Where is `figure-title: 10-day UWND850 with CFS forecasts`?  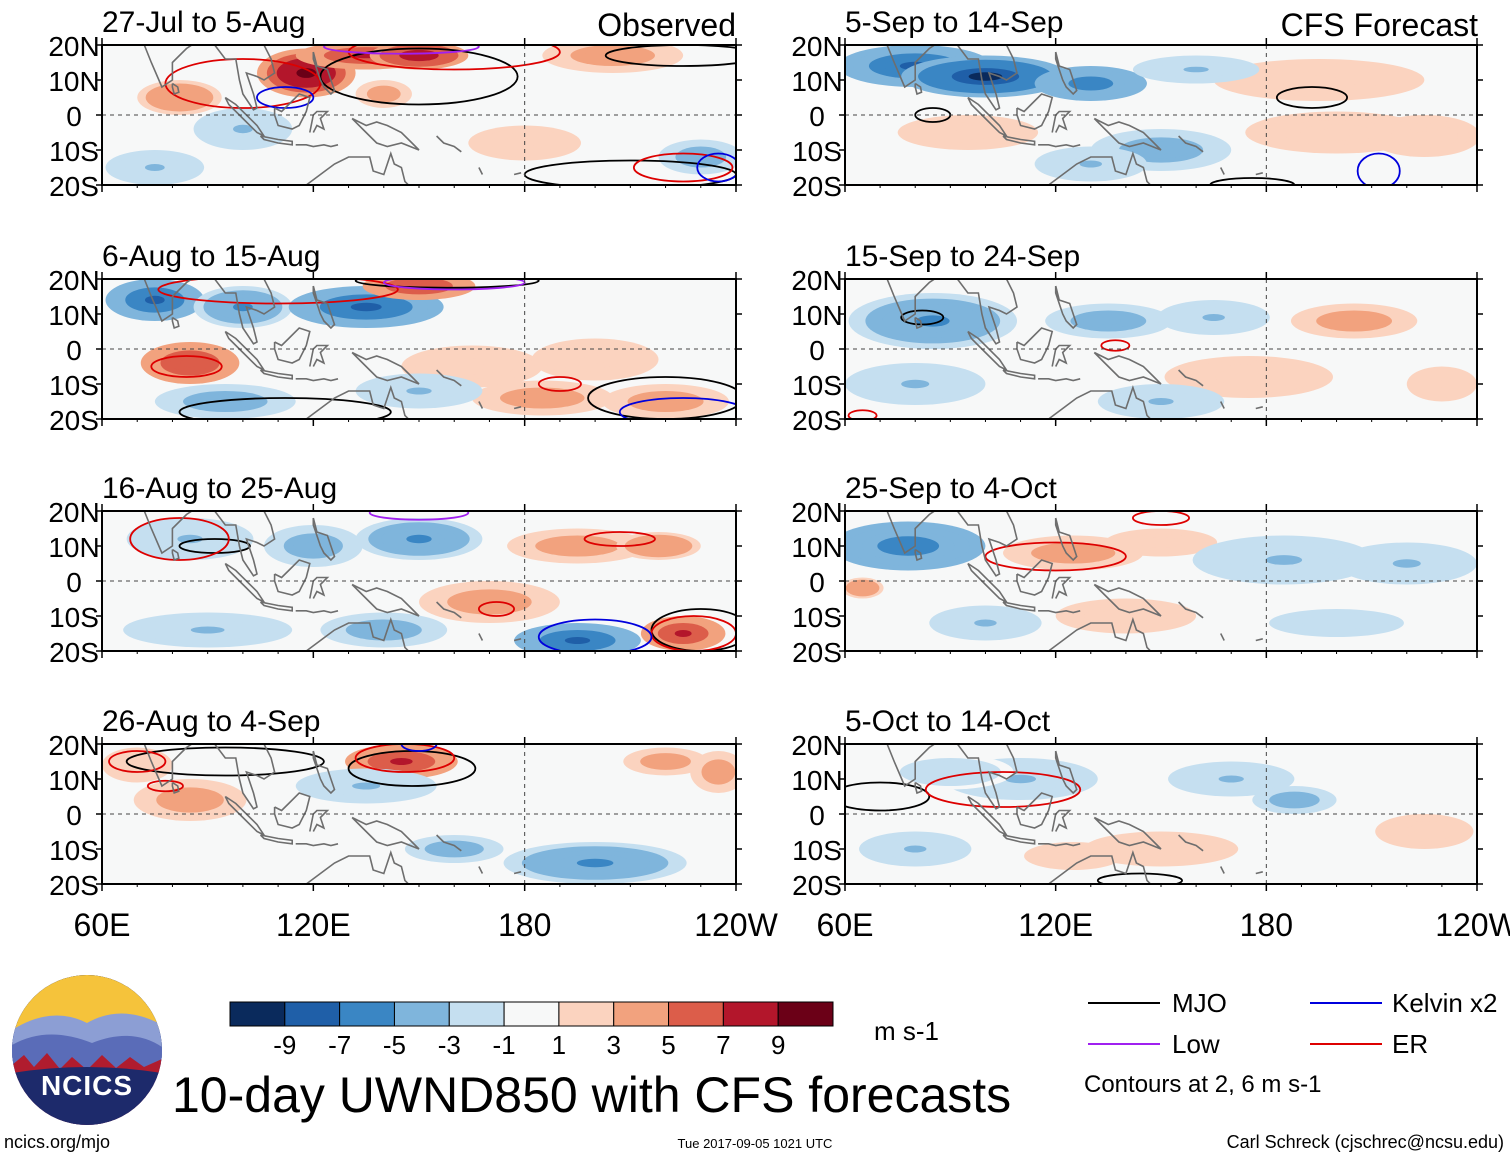
figure-title: 10-day UWND850 with CFS forecasts is located at coordinates (591, 1095).